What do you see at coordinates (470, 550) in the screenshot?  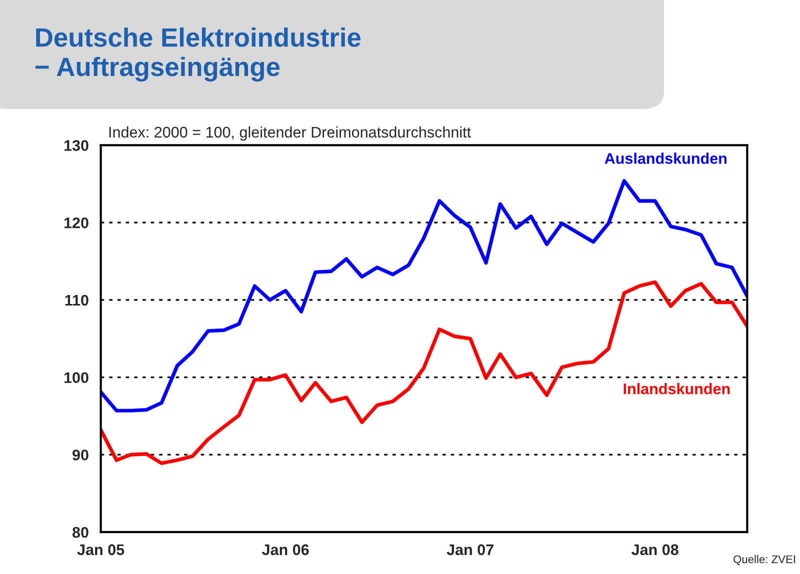 I see `x-tick-label: Jan 07` at bounding box center [470, 550].